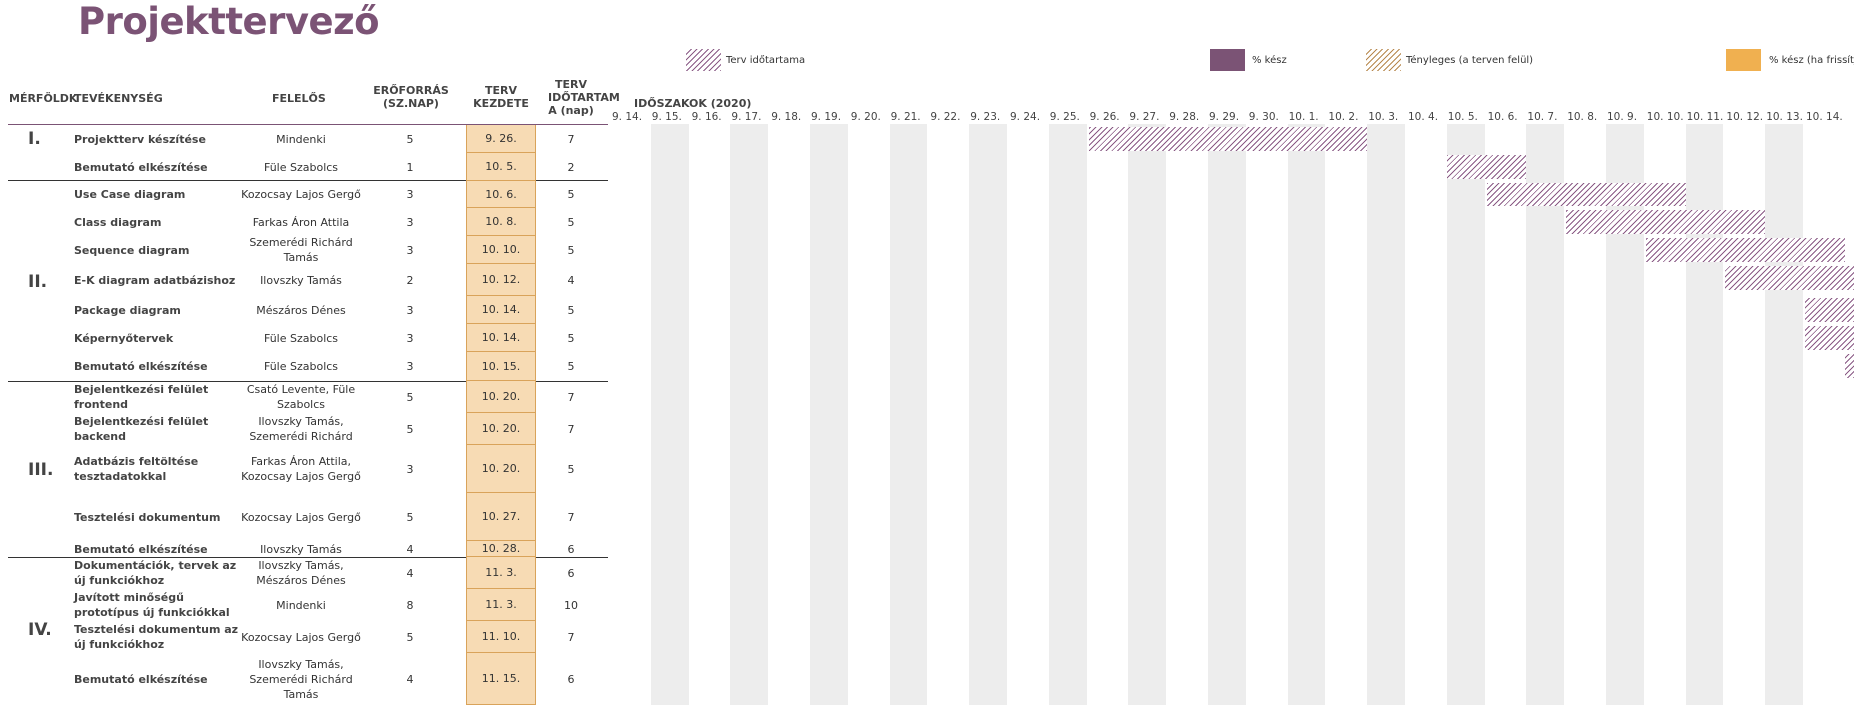 The height and width of the screenshot is (705, 1854). I want to click on task-activity: Package diagram, so click(127, 310).